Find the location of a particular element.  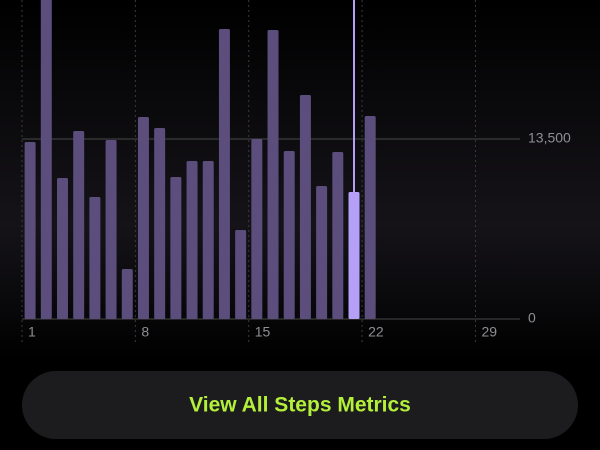

button-label: View All Steps Metrics is located at coordinates (300, 405).